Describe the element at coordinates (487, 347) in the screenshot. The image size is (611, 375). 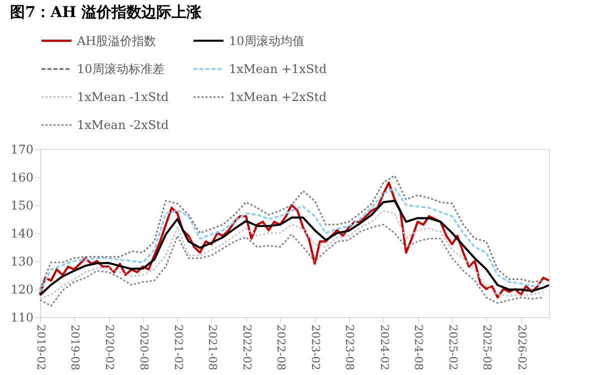
I see `x-tick-label: 2025-08` at that location.